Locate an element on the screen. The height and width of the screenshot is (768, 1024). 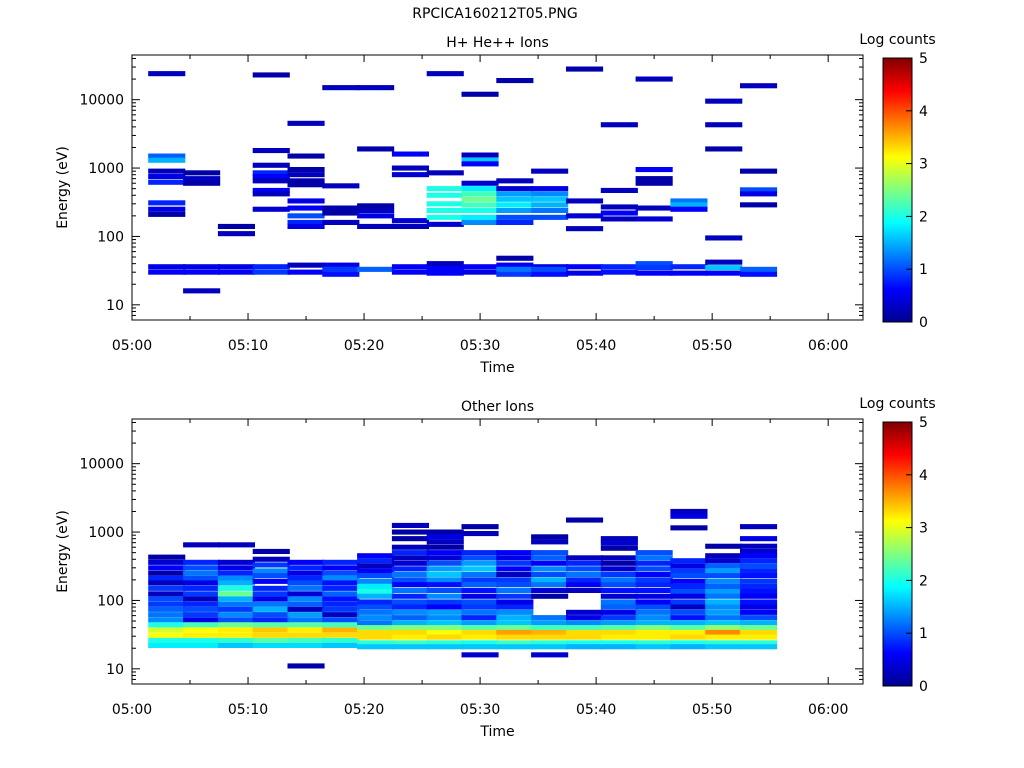
y-tick-label: 10000 is located at coordinates (101, 465).